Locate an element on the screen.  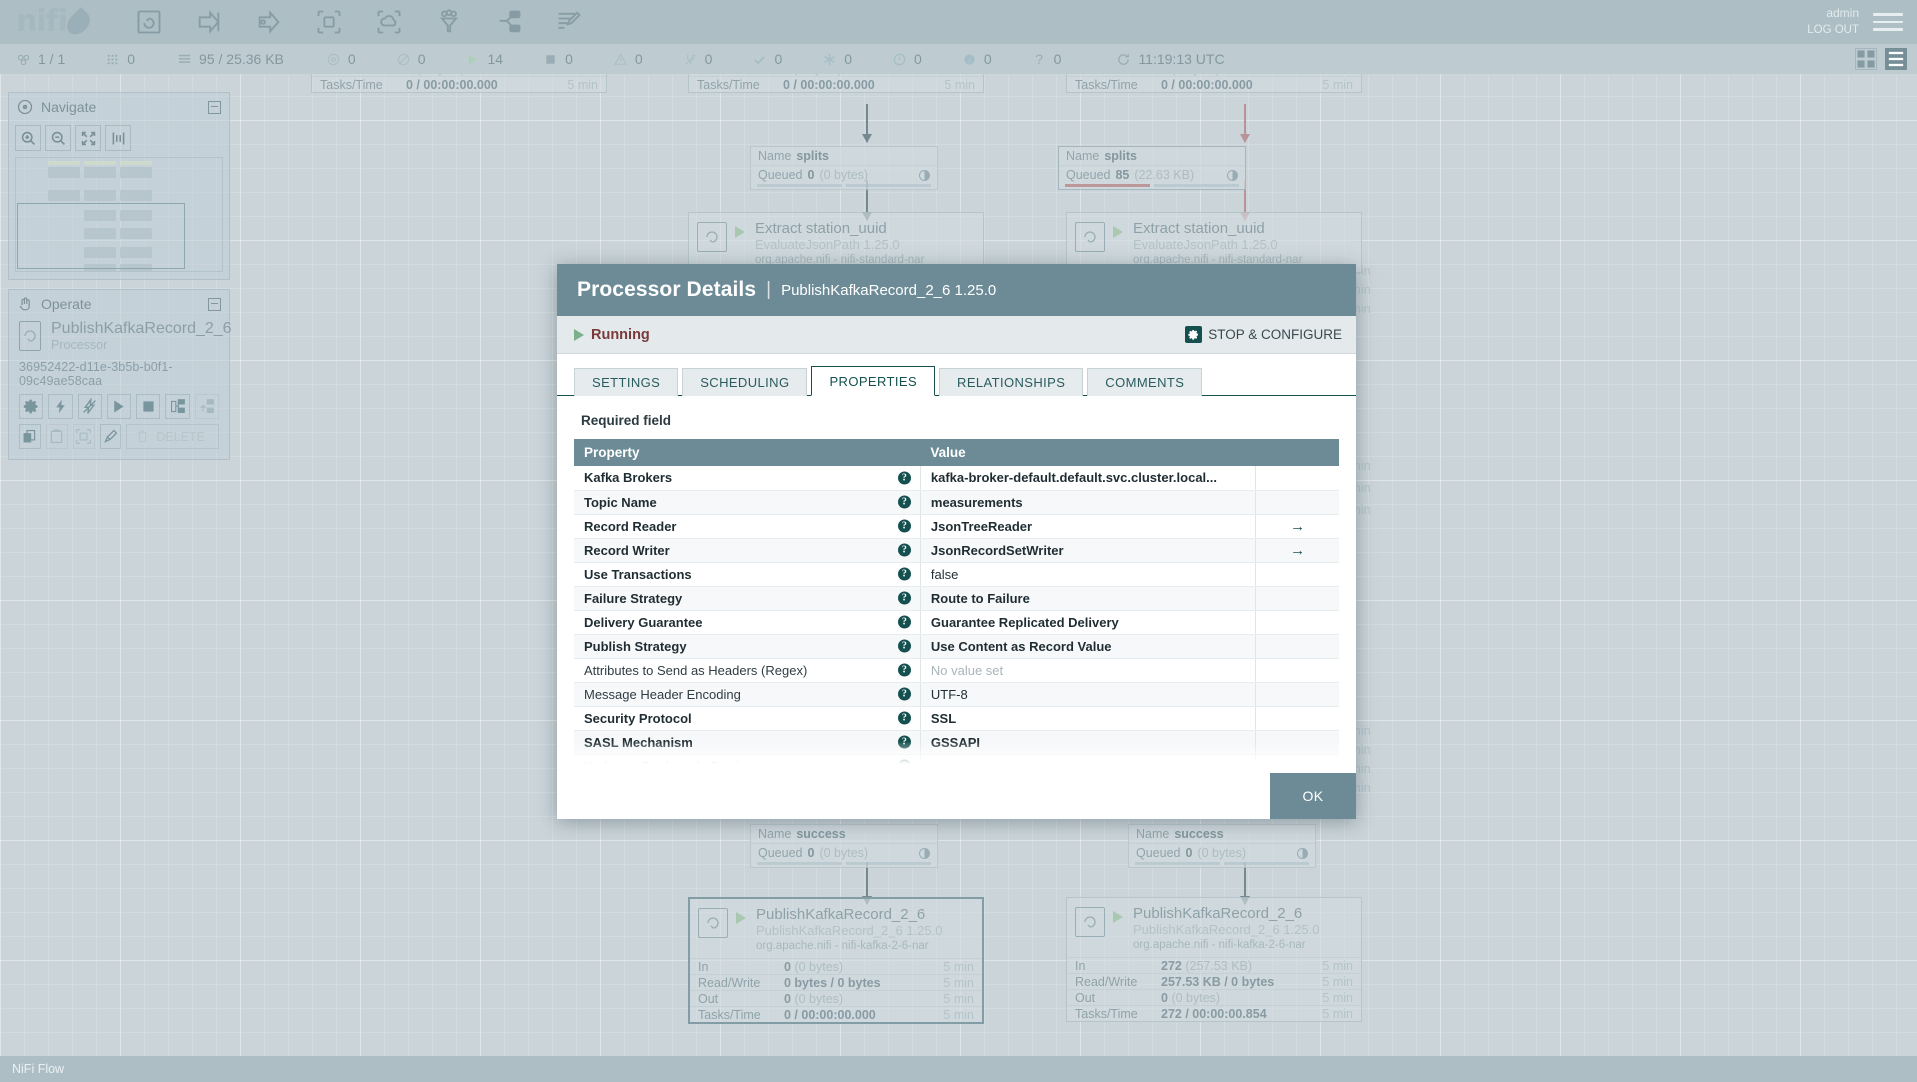
disabled-icon is located at coordinates (690, 59).